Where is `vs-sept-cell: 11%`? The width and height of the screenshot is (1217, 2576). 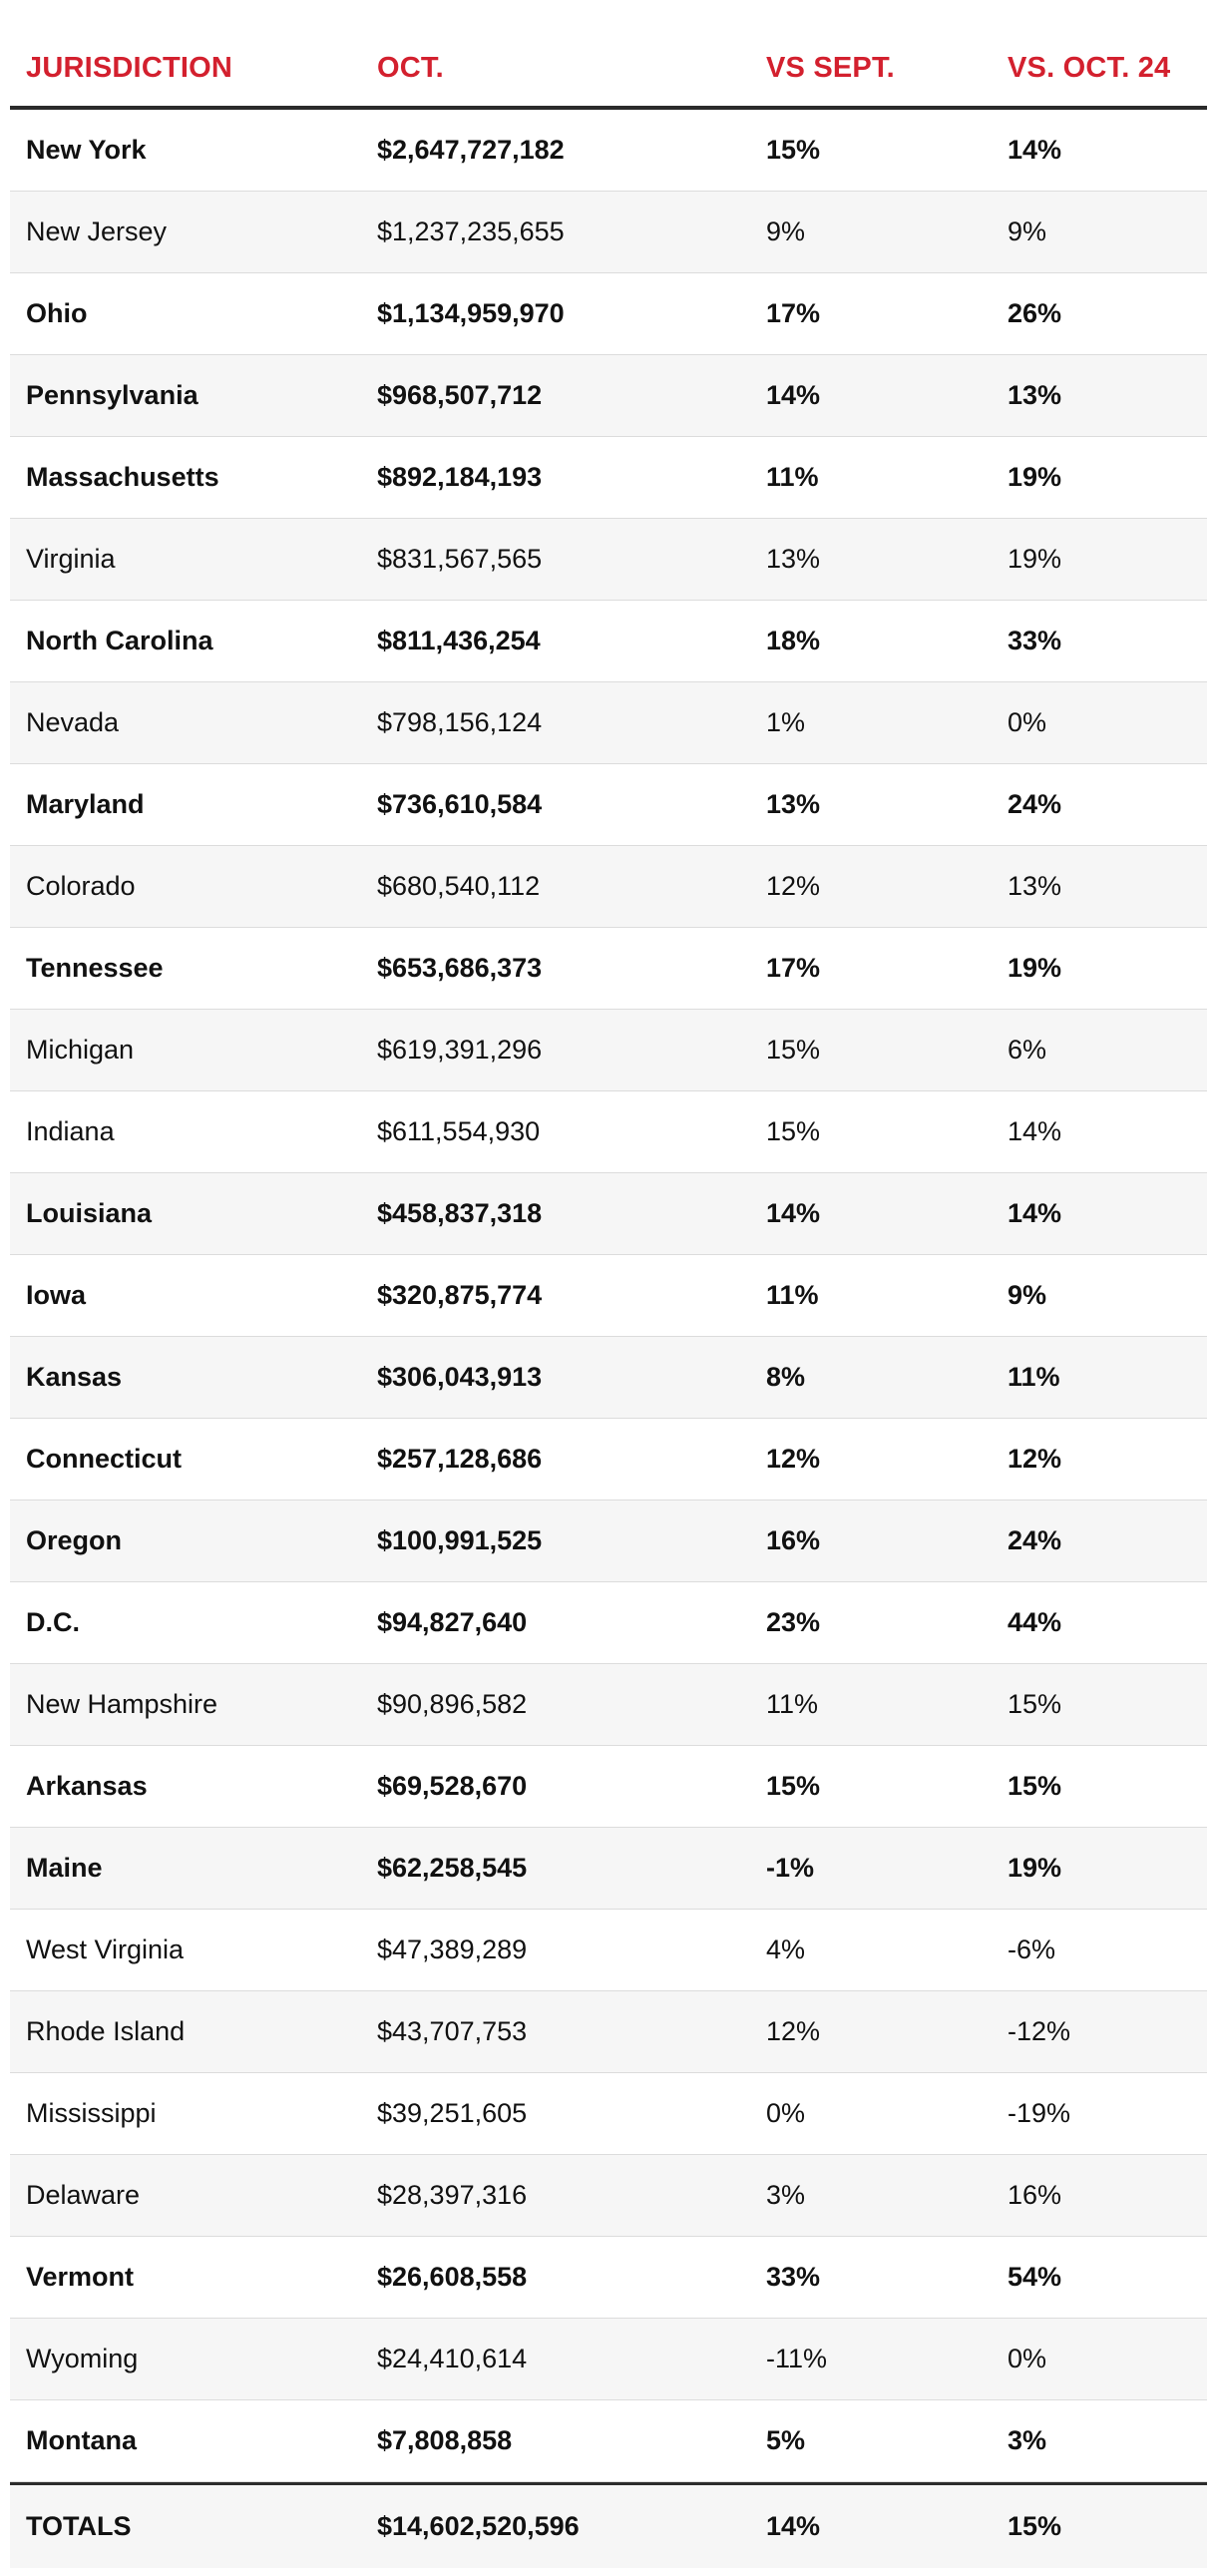 vs-sept-cell: 11% is located at coordinates (792, 1295).